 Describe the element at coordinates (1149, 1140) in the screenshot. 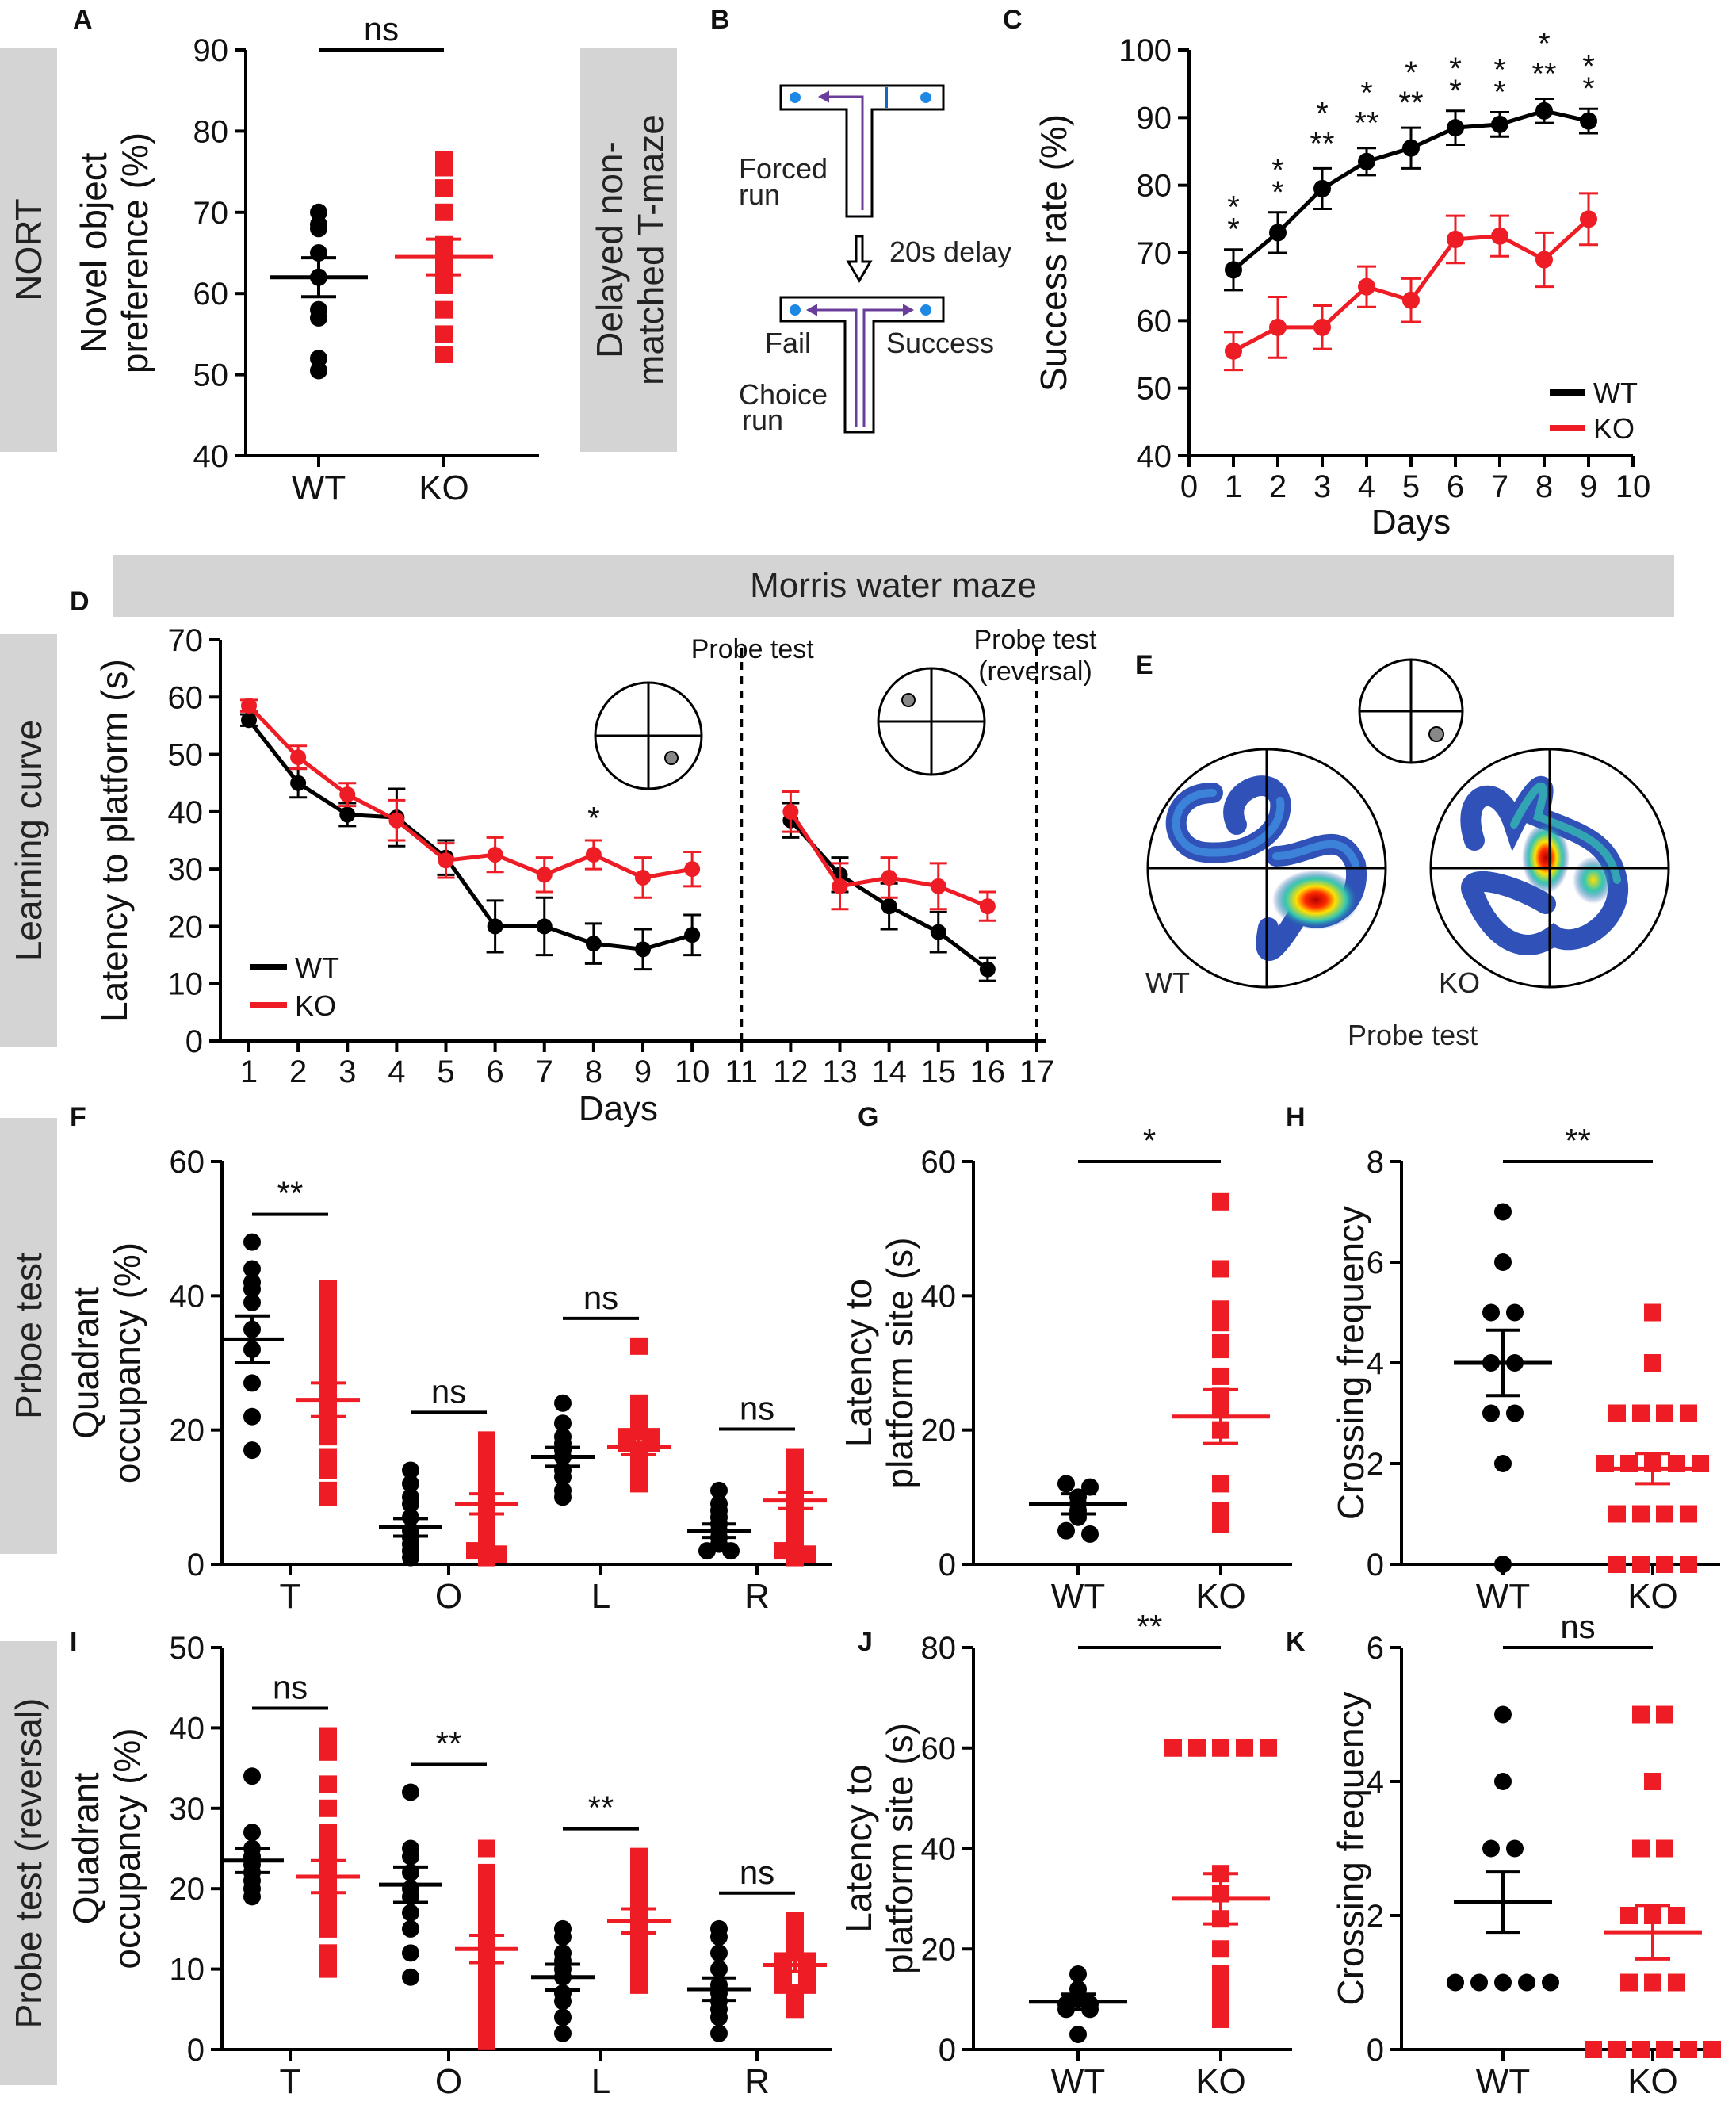

I see `chart-G-sig-label-0: *` at that location.